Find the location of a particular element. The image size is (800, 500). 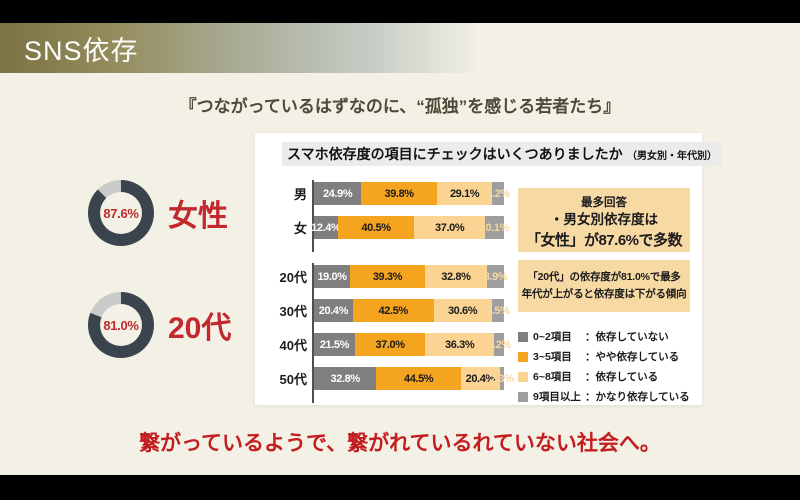

note-line: ・男女別依存度は is located at coordinates (604, 220).